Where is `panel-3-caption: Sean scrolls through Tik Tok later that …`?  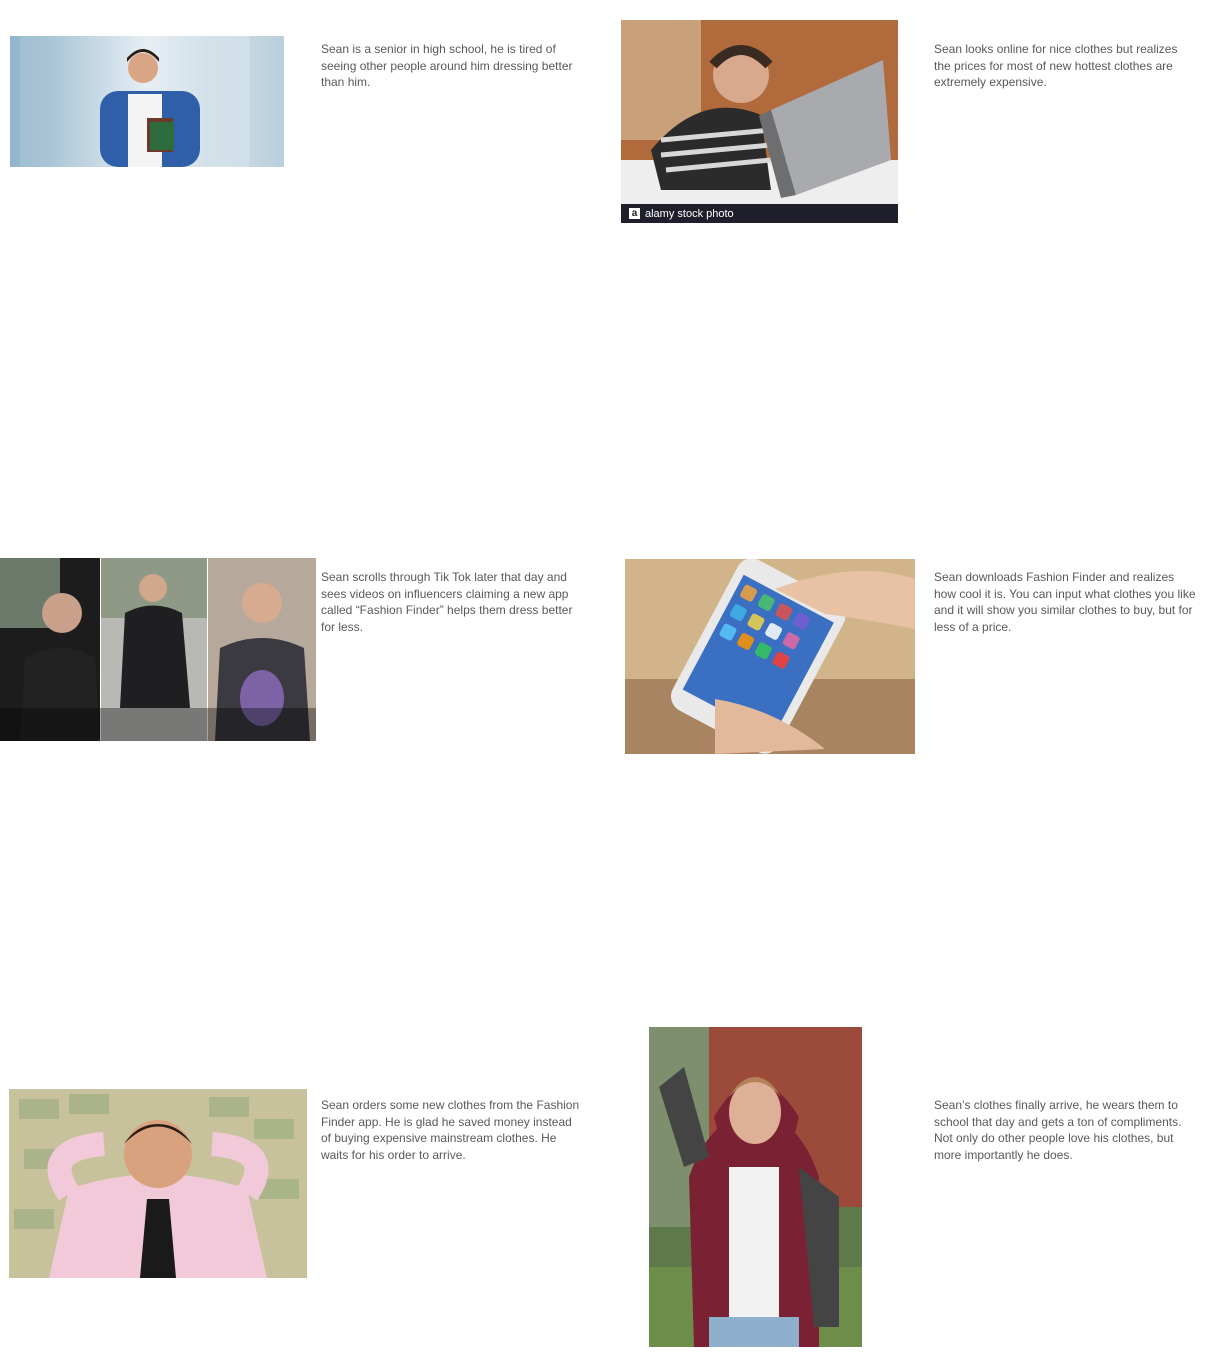
panel-3-caption: Sean scrolls through Tik Tok later that … is located at coordinates (447, 602).